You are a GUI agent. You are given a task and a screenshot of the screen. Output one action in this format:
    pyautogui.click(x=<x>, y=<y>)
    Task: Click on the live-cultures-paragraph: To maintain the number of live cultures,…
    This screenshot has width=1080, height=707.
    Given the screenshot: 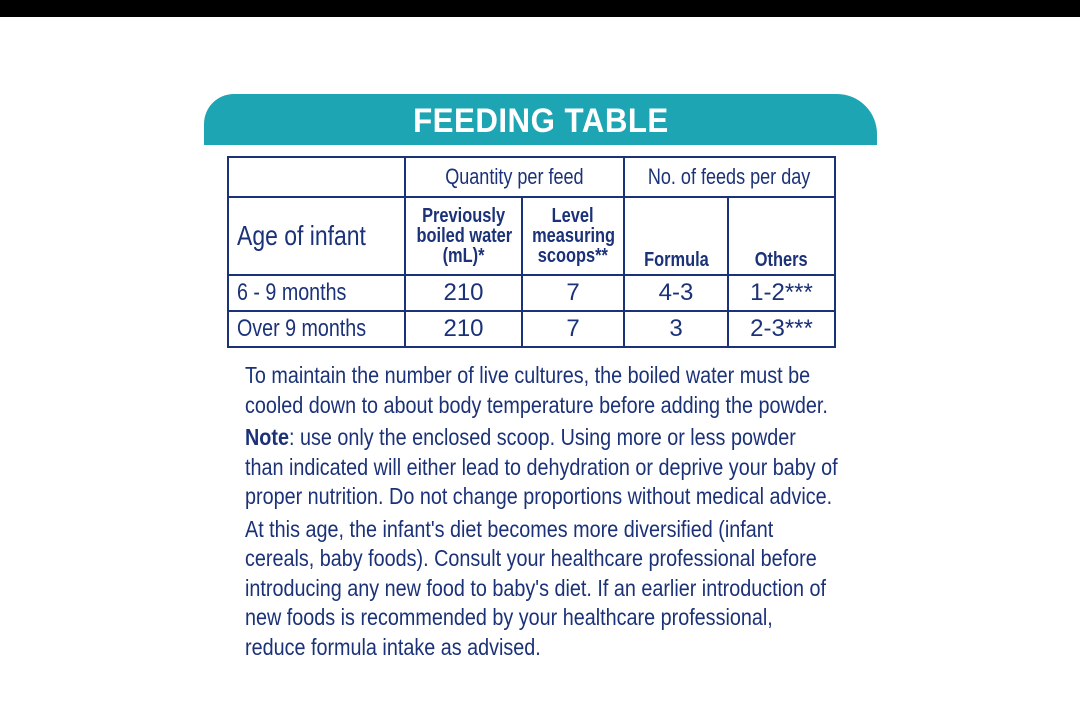 What is the action you would take?
    pyautogui.click(x=536, y=390)
    